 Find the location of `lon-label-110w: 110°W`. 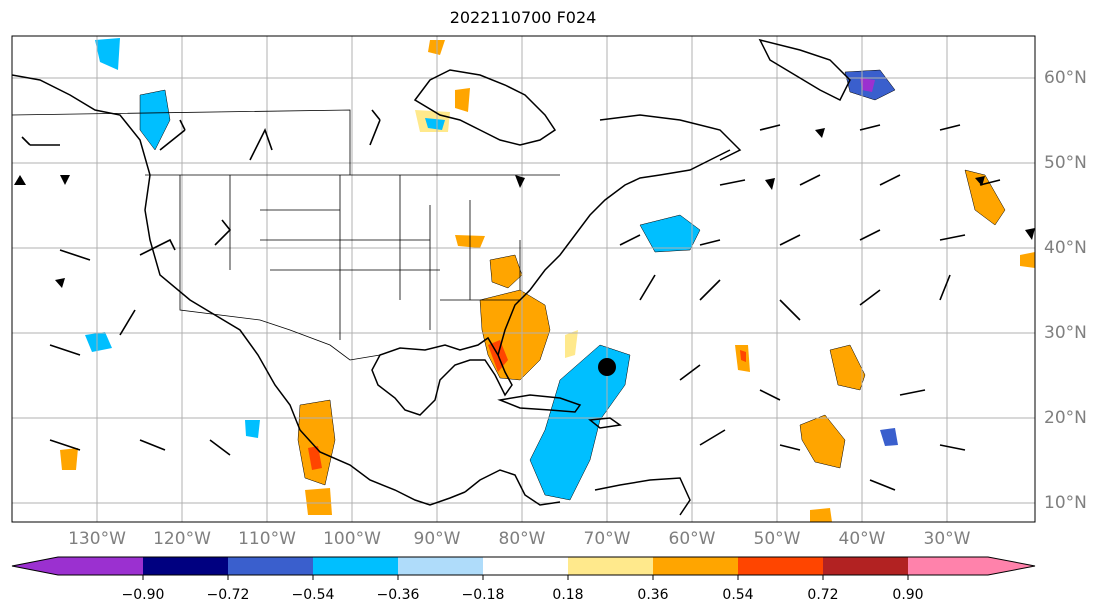

lon-label-110w: 110°W is located at coordinates (267, 539).